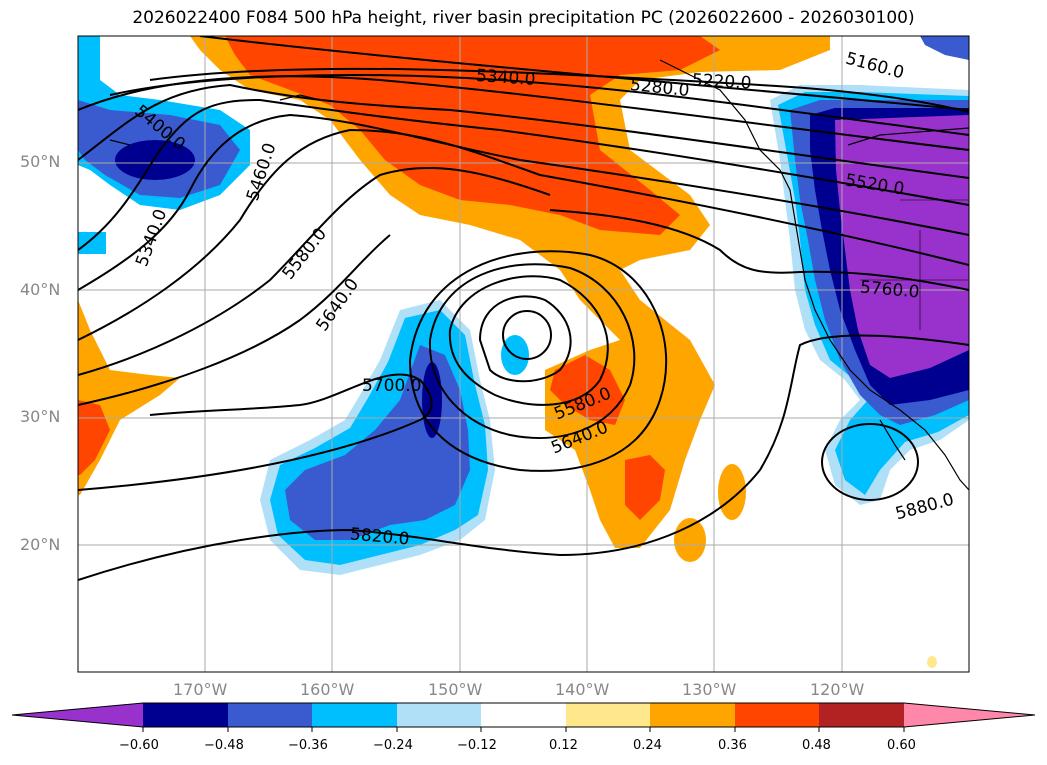 The image size is (1047, 765). What do you see at coordinates (901, 745) in the screenshot?
I see `colorbar-tick-label: 0.60` at bounding box center [901, 745].